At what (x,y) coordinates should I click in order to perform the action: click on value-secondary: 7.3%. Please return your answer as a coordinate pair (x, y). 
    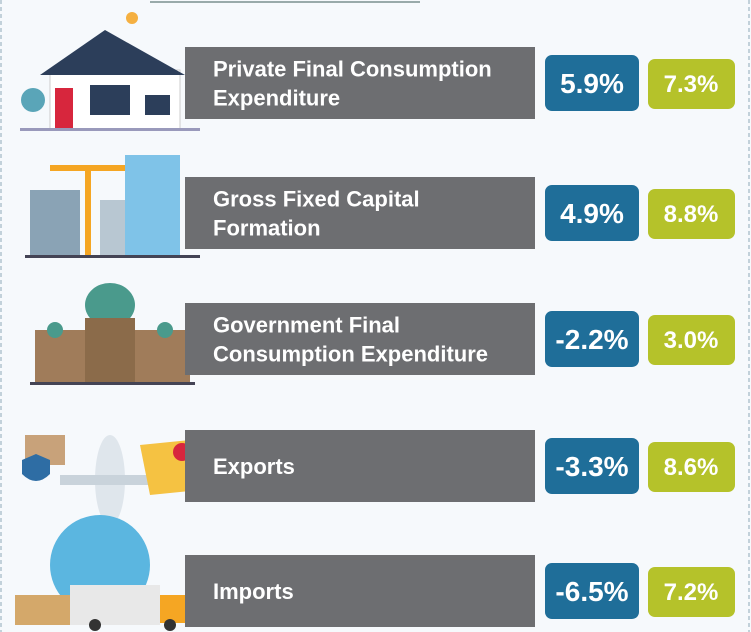
    Looking at the image, I should click on (691, 84).